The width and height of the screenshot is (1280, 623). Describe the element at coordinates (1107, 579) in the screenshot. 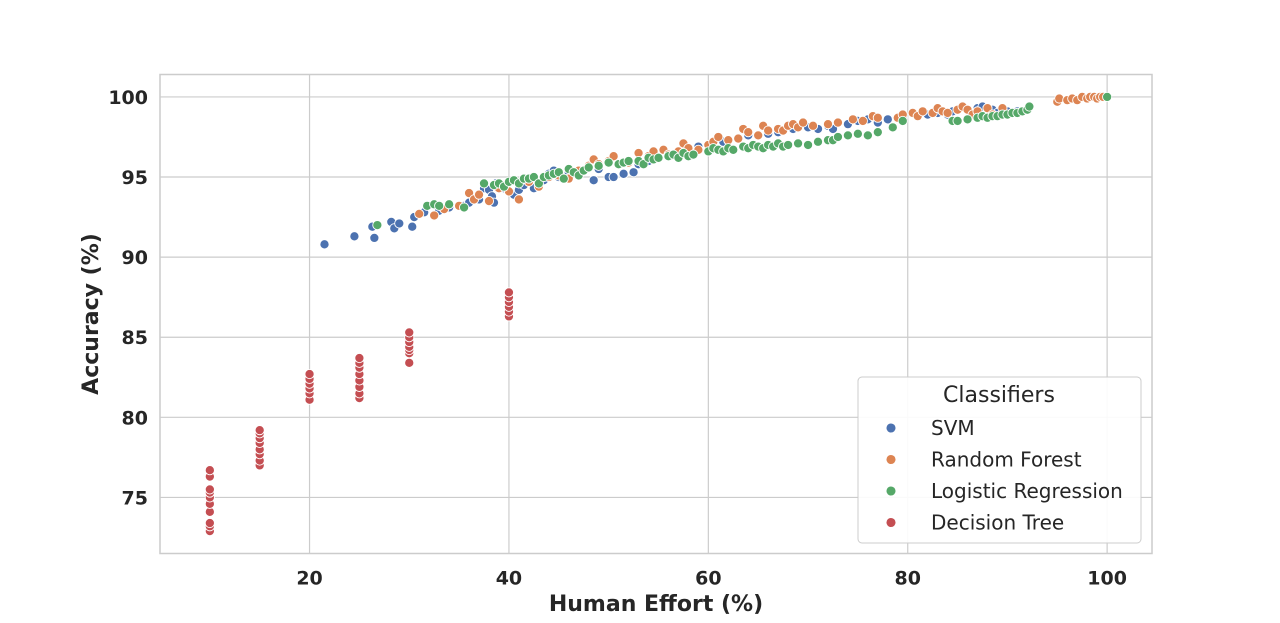

I see `x-tick-label: 100` at that location.